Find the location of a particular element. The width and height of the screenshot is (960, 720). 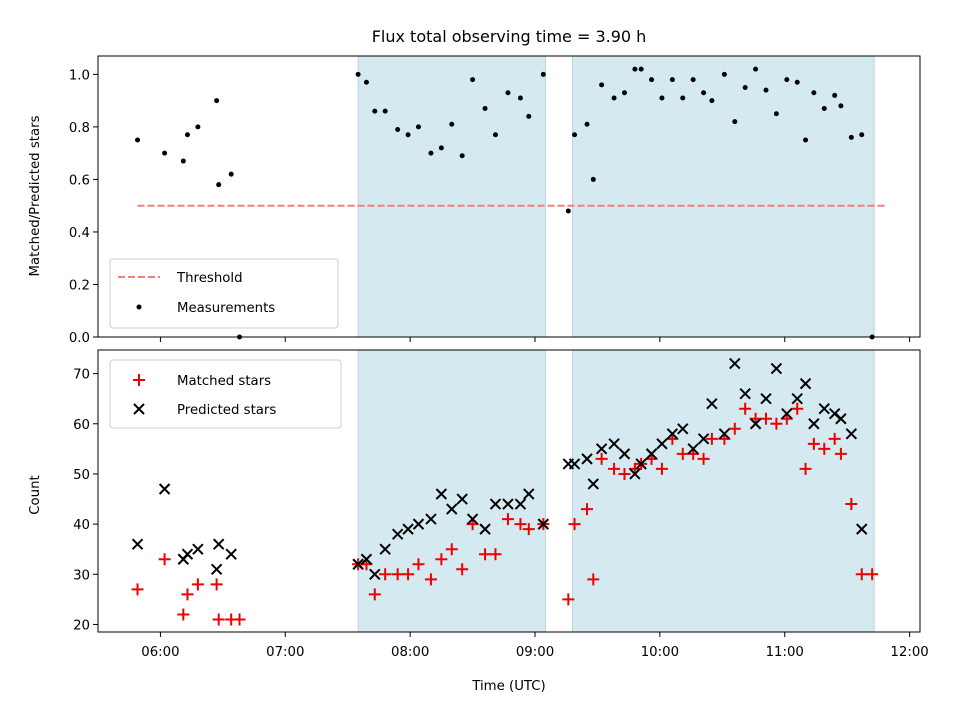

legend-measurements-swatch is located at coordinates (139, 307).